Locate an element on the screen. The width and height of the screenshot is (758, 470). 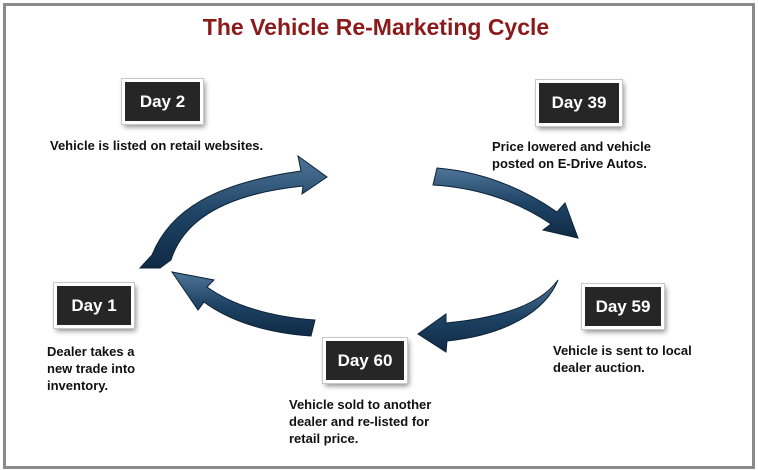
day-59-label: Day 59 is located at coordinates (623, 306).